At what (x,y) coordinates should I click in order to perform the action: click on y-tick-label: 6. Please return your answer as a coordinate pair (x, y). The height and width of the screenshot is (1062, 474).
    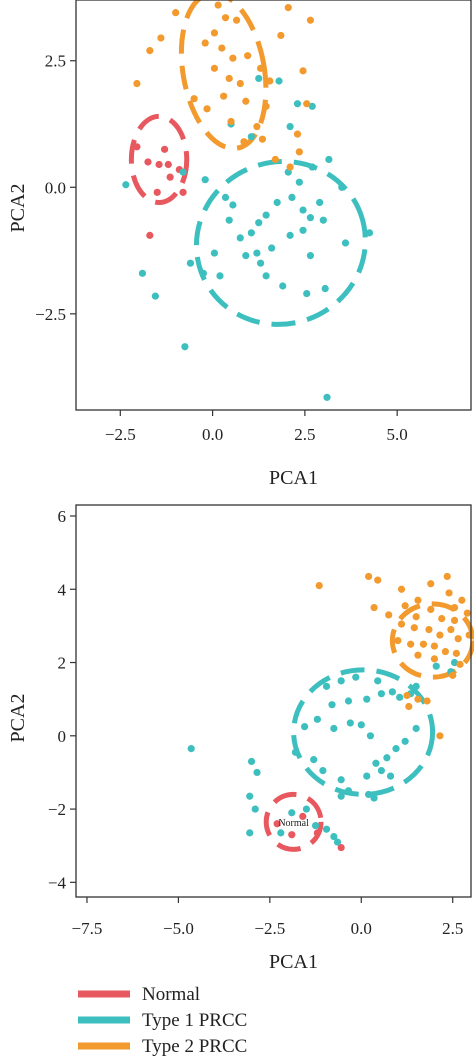
    Looking at the image, I should click on (62, 516).